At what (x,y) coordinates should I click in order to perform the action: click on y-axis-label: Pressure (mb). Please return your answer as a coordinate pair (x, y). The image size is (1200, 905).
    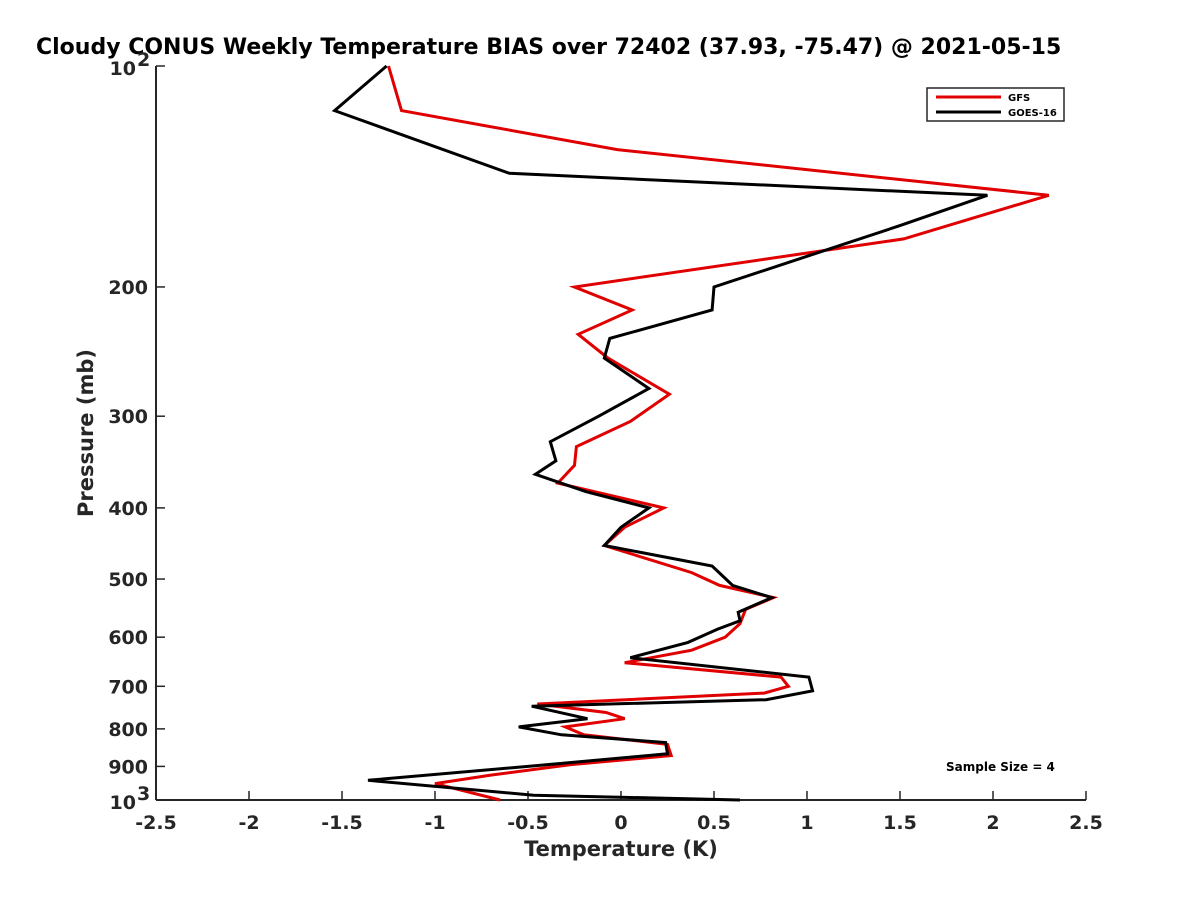
    Looking at the image, I should click on (86, 433).